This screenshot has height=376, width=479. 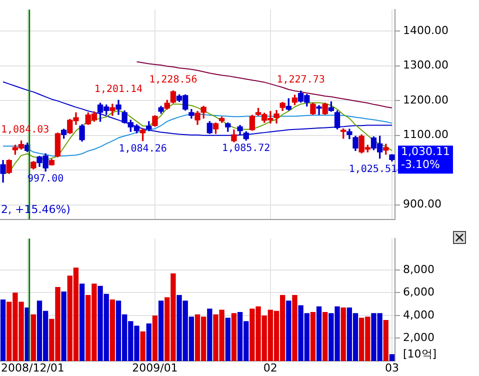 I want to click on y-tick-label: 8,000, so click(x=418, y=269).